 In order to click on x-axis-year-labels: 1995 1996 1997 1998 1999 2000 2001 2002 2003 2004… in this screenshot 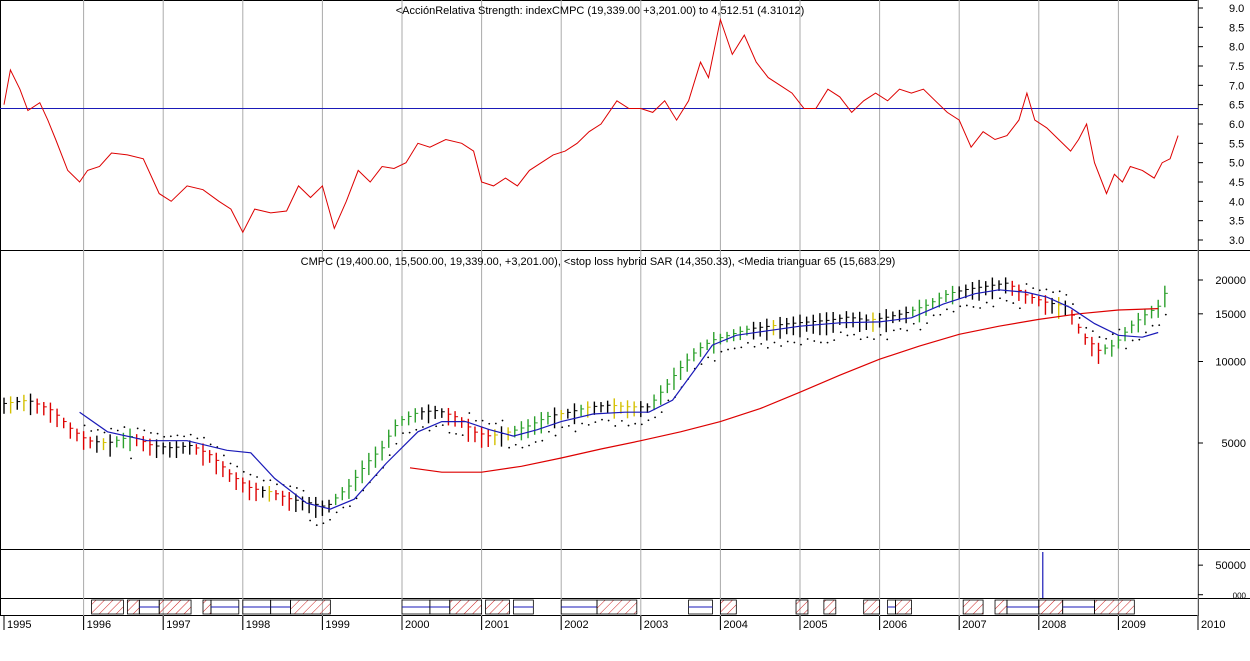, I will do `click(614, 623)`.